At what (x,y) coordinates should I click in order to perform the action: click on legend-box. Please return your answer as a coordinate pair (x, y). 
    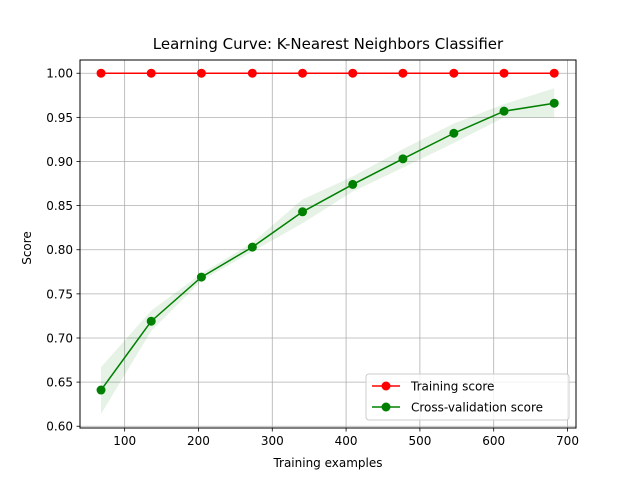
    Looking at the image, I should click on (467, 397).